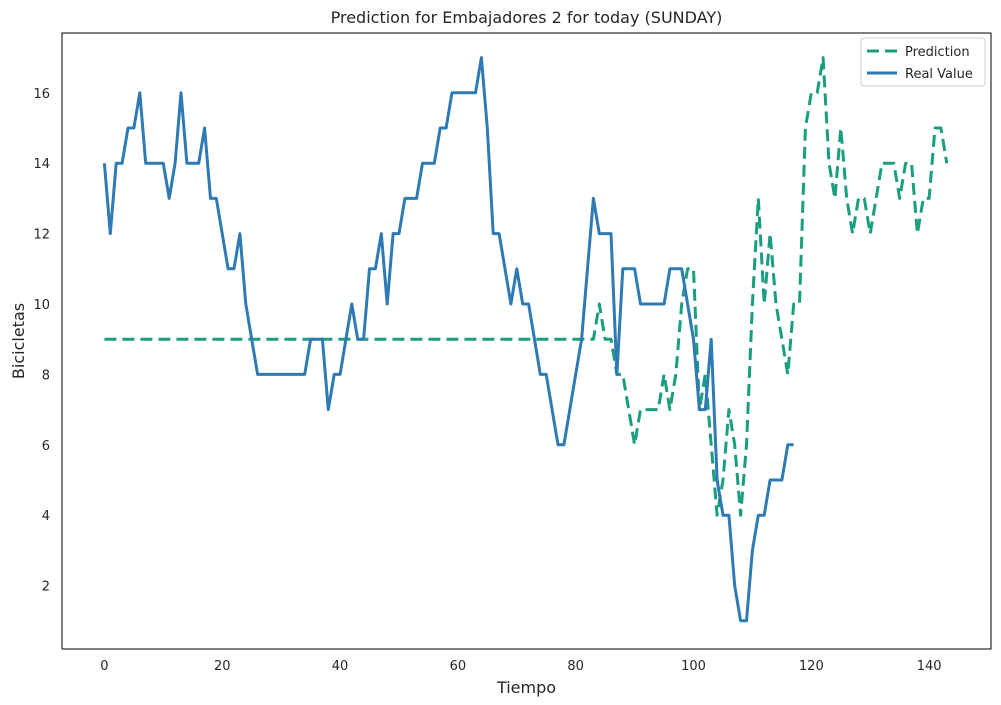 The width and height of the screenshot is (1001, 705). Describe the element at coordinates (222, 666) in the screenshot. I see `x-tick-label: 20` at that location.